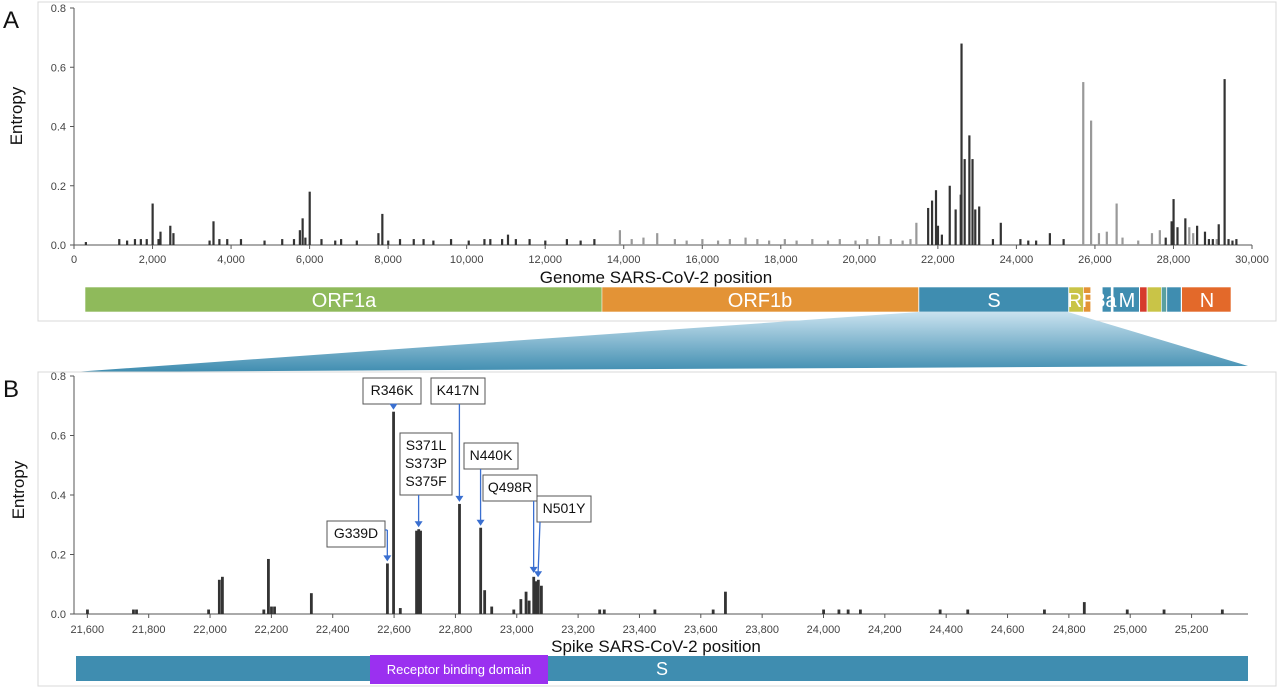  Describe the element at coordinates (491, 455) in the screenshot. I see `annotation-label: N440K` at that location.